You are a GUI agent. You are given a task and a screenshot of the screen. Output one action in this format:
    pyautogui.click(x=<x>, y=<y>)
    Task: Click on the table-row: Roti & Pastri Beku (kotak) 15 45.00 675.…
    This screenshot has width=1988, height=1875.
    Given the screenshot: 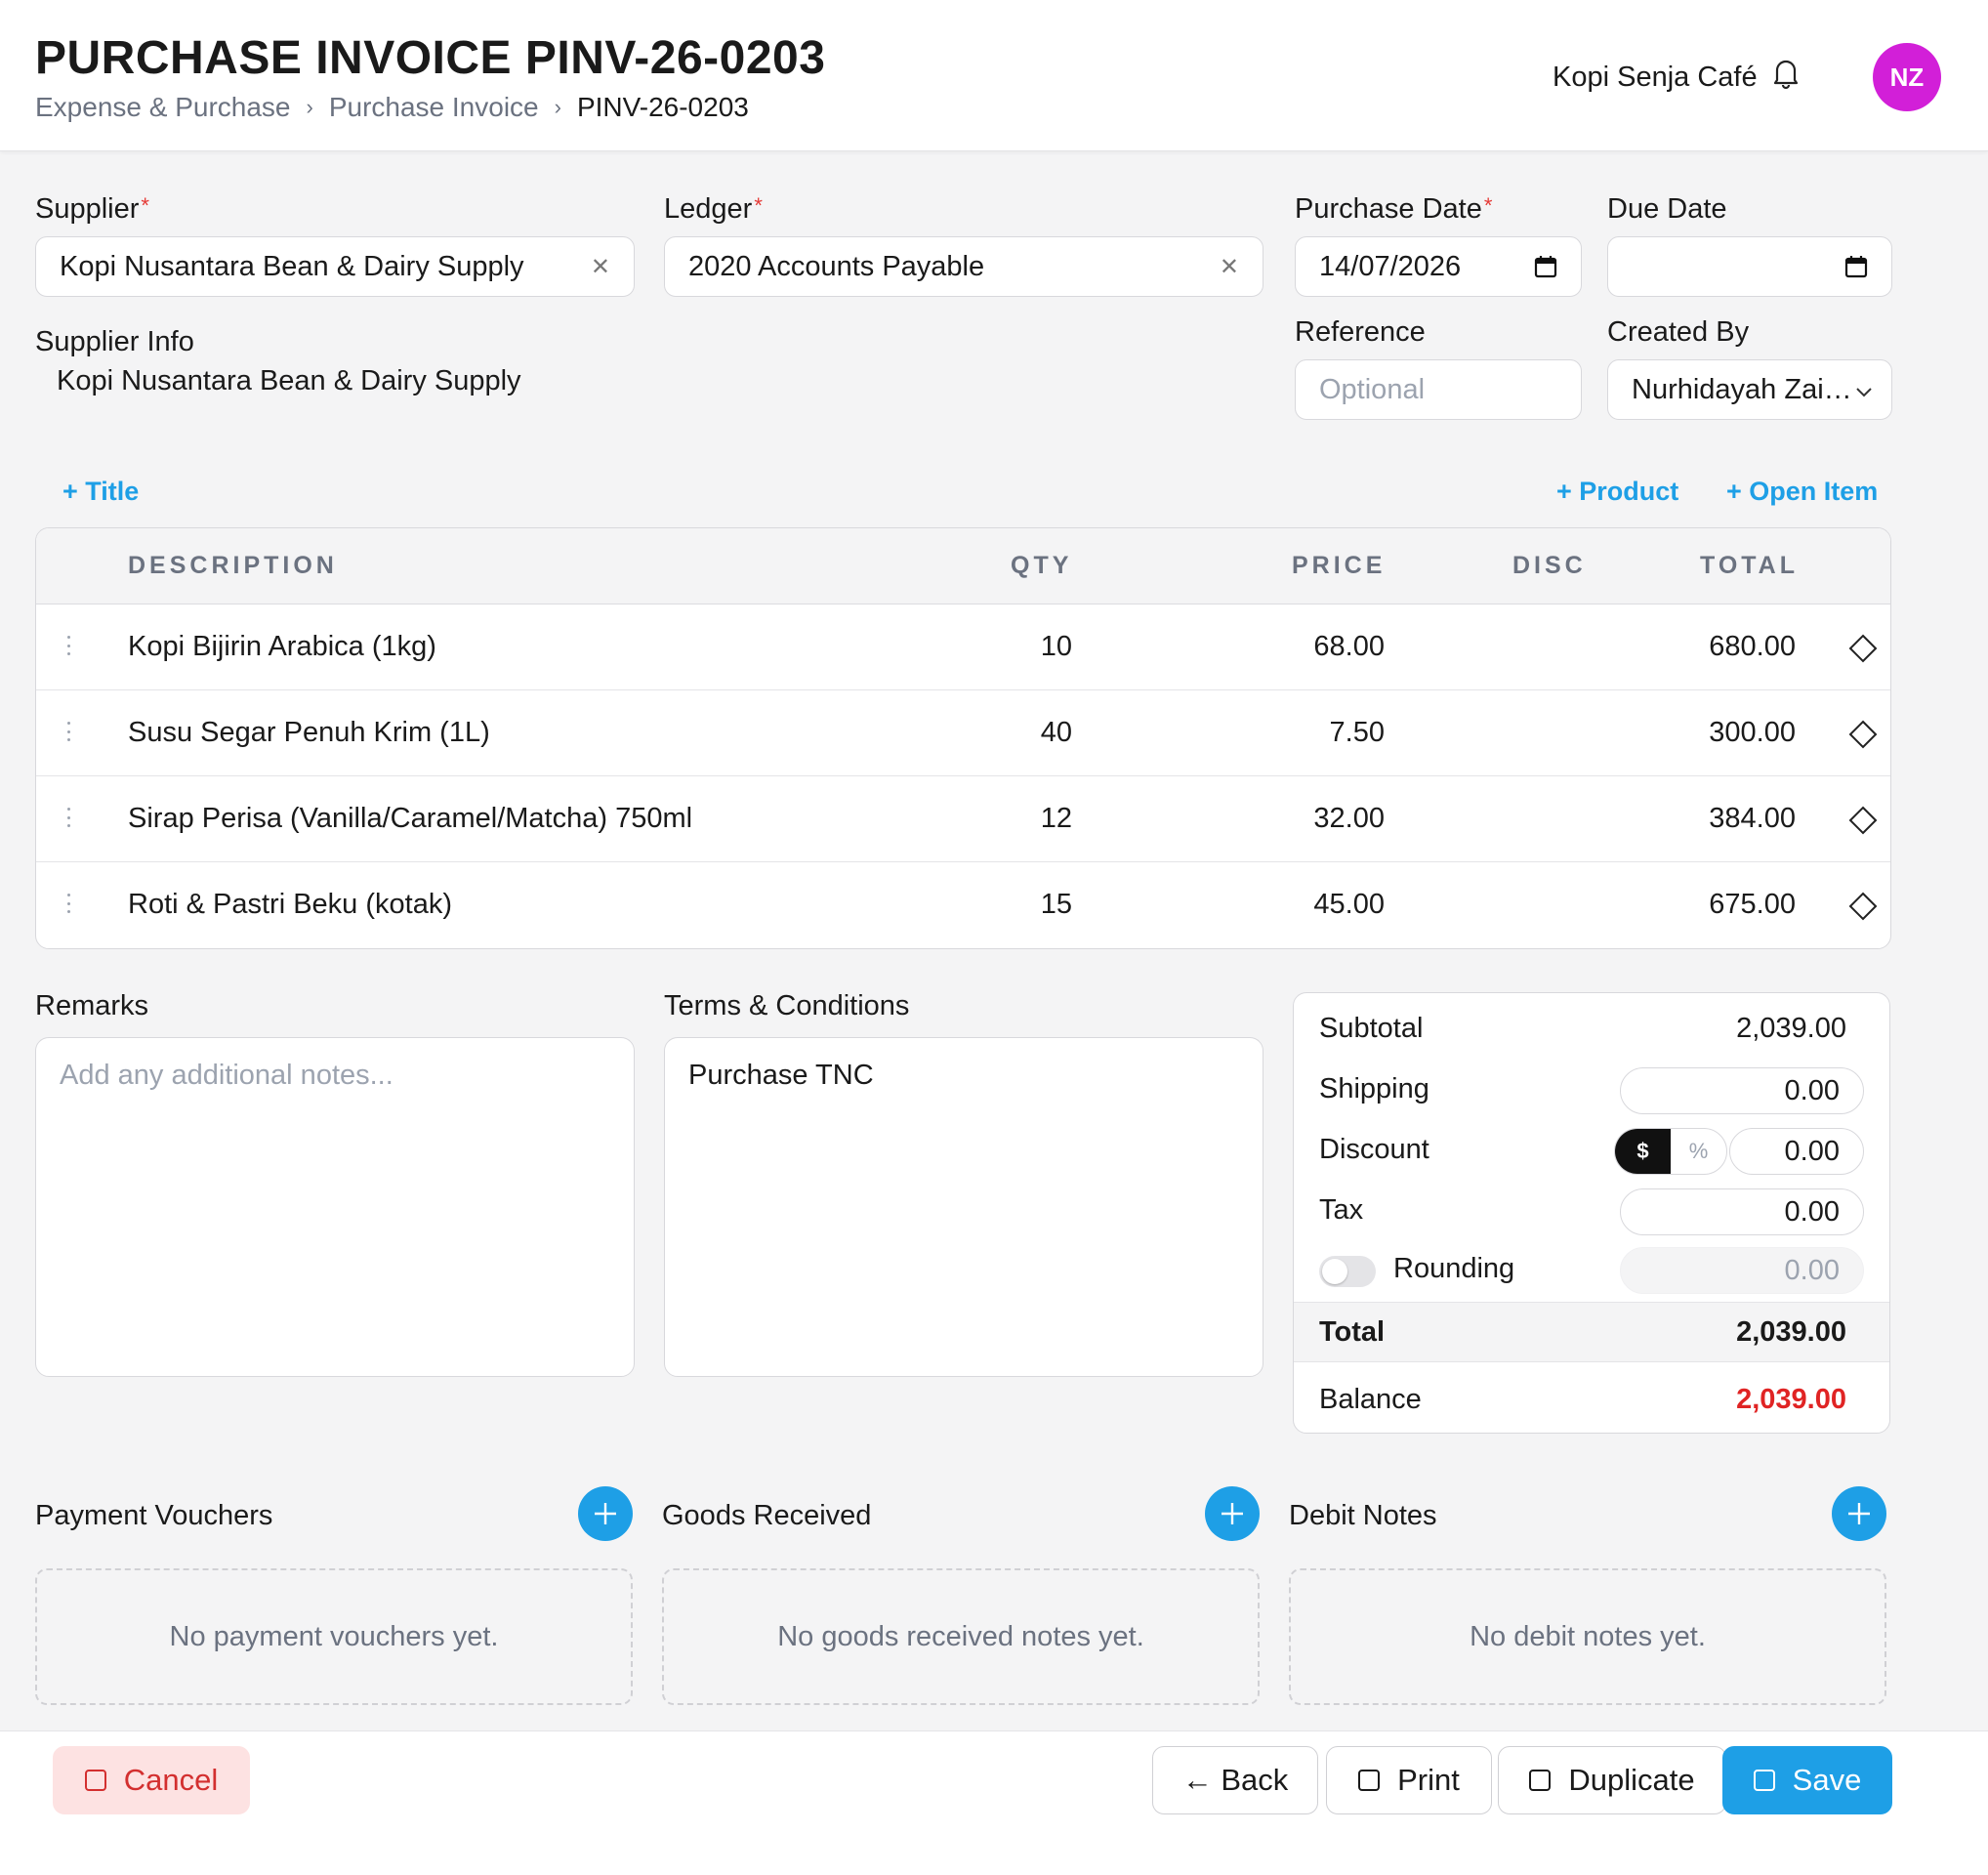 What is the action you would take?
    pyautogui.click(x=963, y=905)
    